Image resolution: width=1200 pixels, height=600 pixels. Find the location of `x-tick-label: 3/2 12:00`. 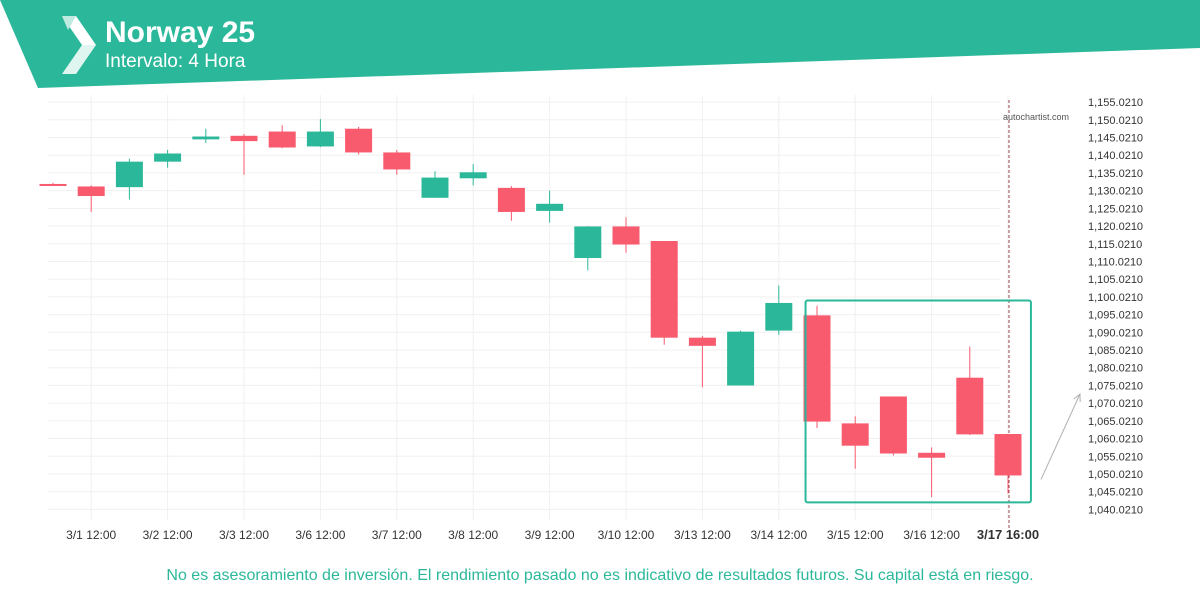

x-tick-label: 3/2 12:00 is located at coordinates (168, 535).